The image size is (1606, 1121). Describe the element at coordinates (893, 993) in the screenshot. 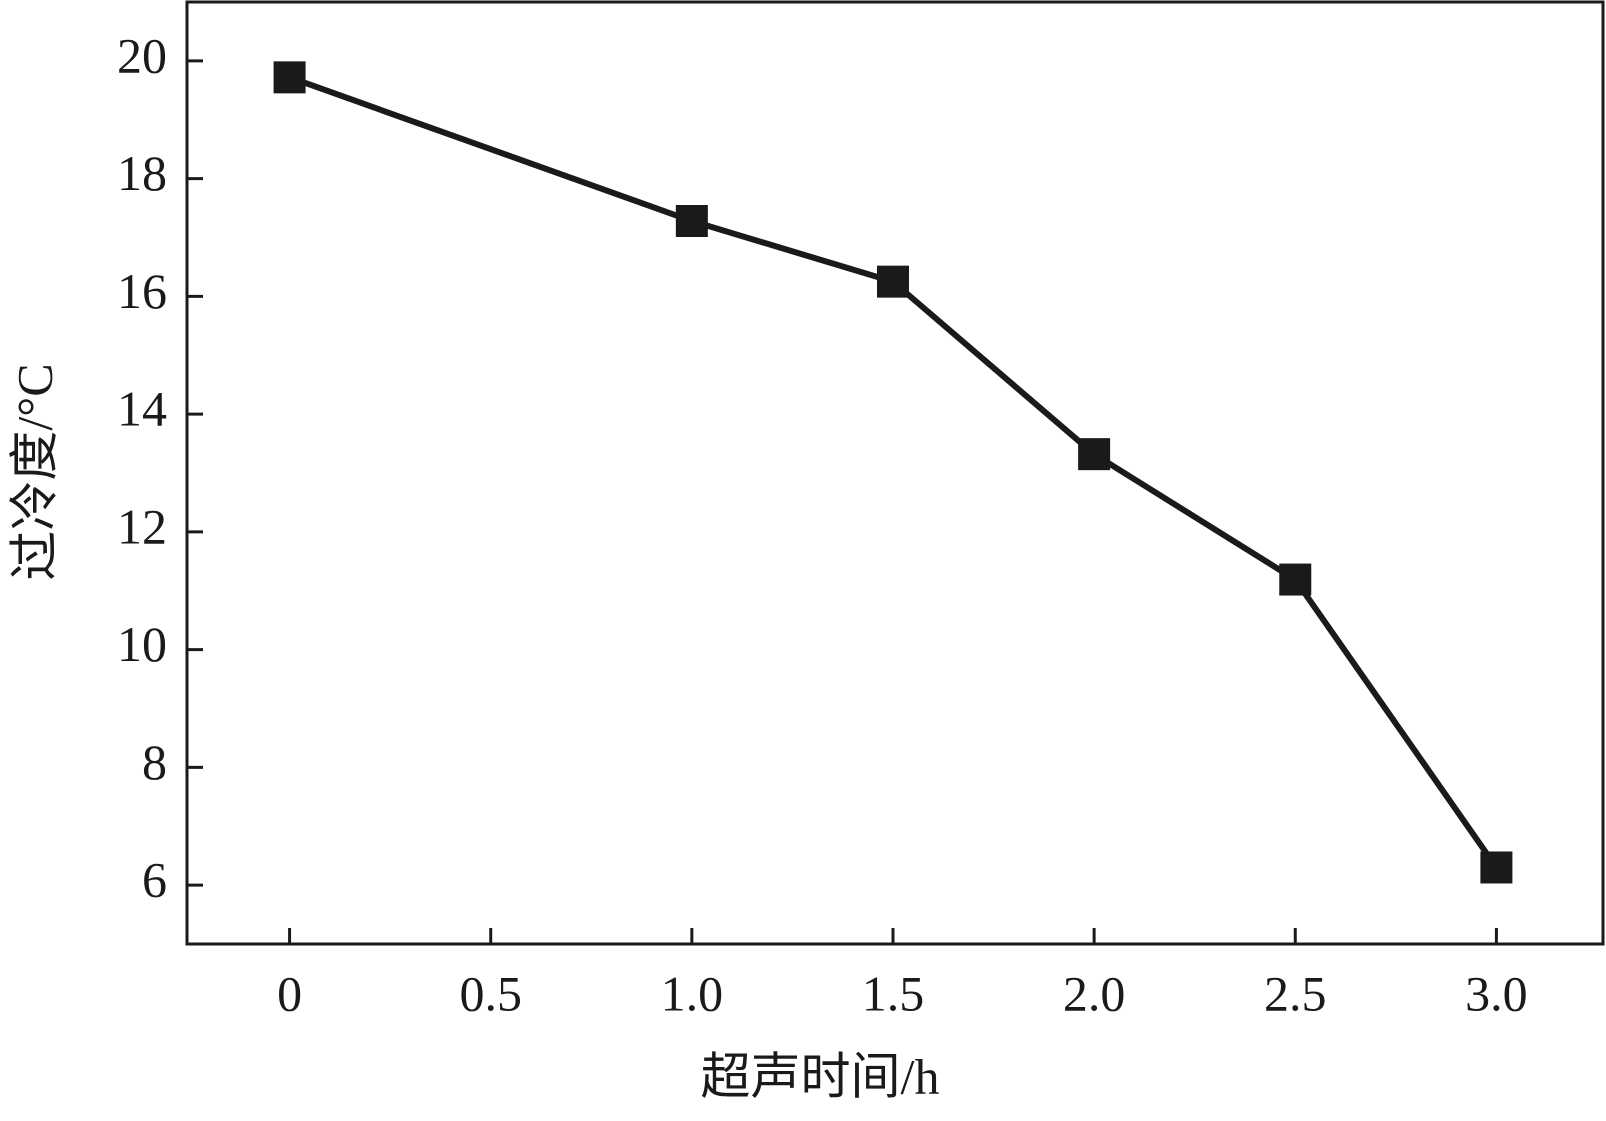

I see `x-tick-label: 1.5` at that location.